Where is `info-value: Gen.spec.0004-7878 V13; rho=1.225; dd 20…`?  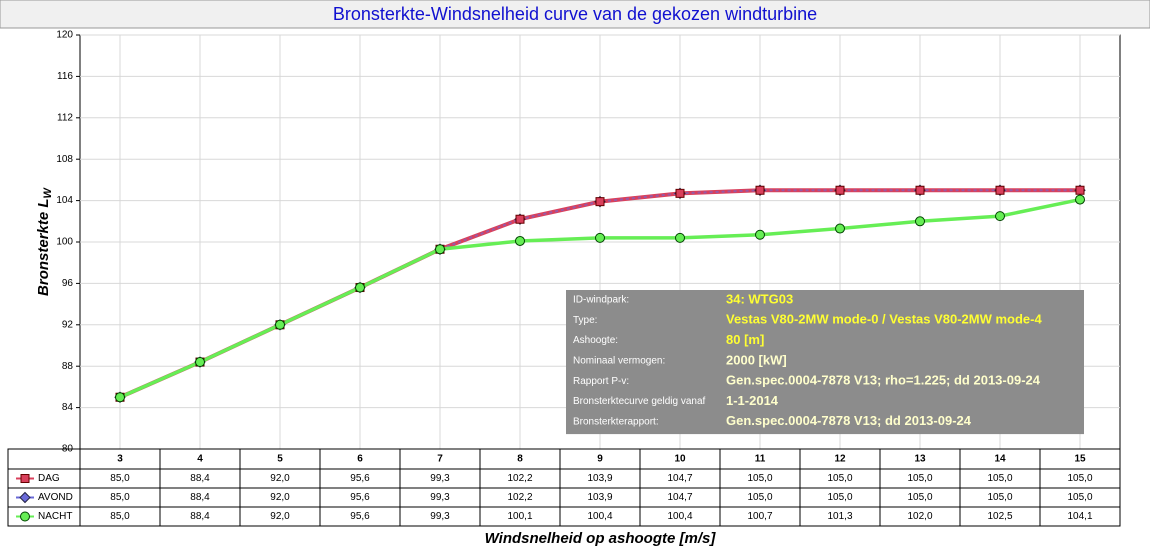 info-value: Gen.spec.0004-7878 V13; rho=1.225; dd 20… is located at coordinates (883, 380).